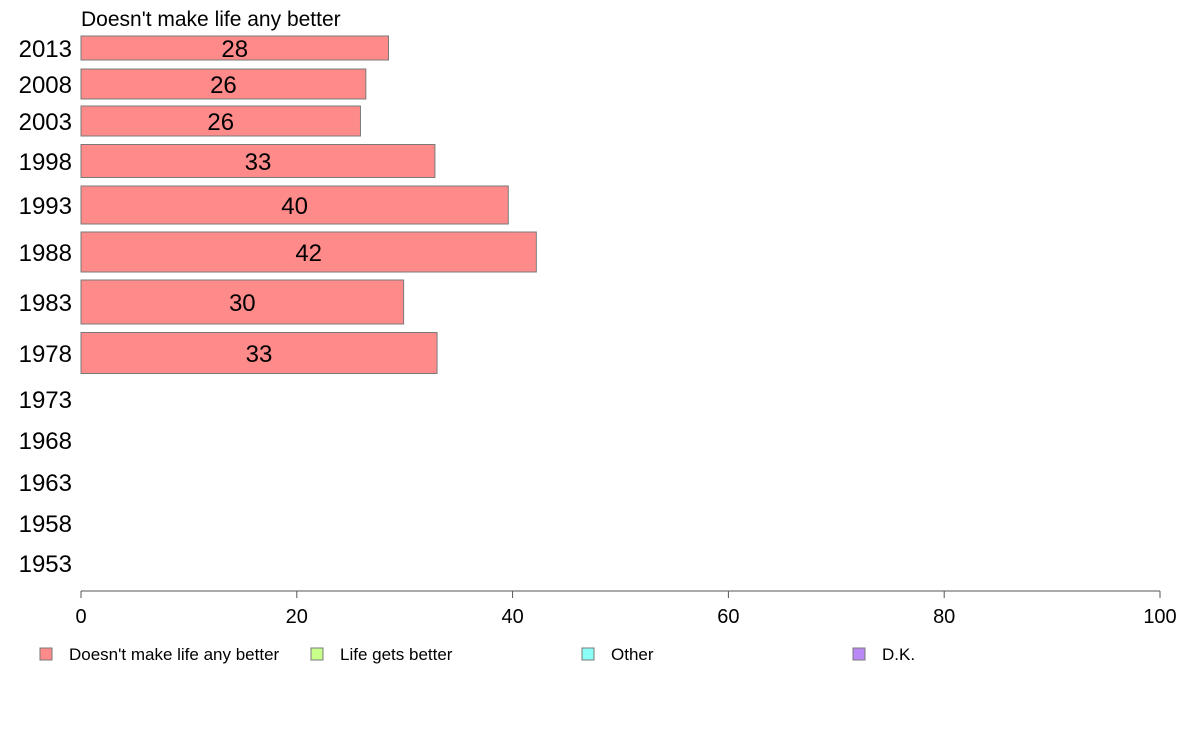 The height and width of the screenshot is (736, 1188). What do you see at coordinates (45, 122) in the screenshot?
I see `category-label: 2003` at bounding box center [45, 122].